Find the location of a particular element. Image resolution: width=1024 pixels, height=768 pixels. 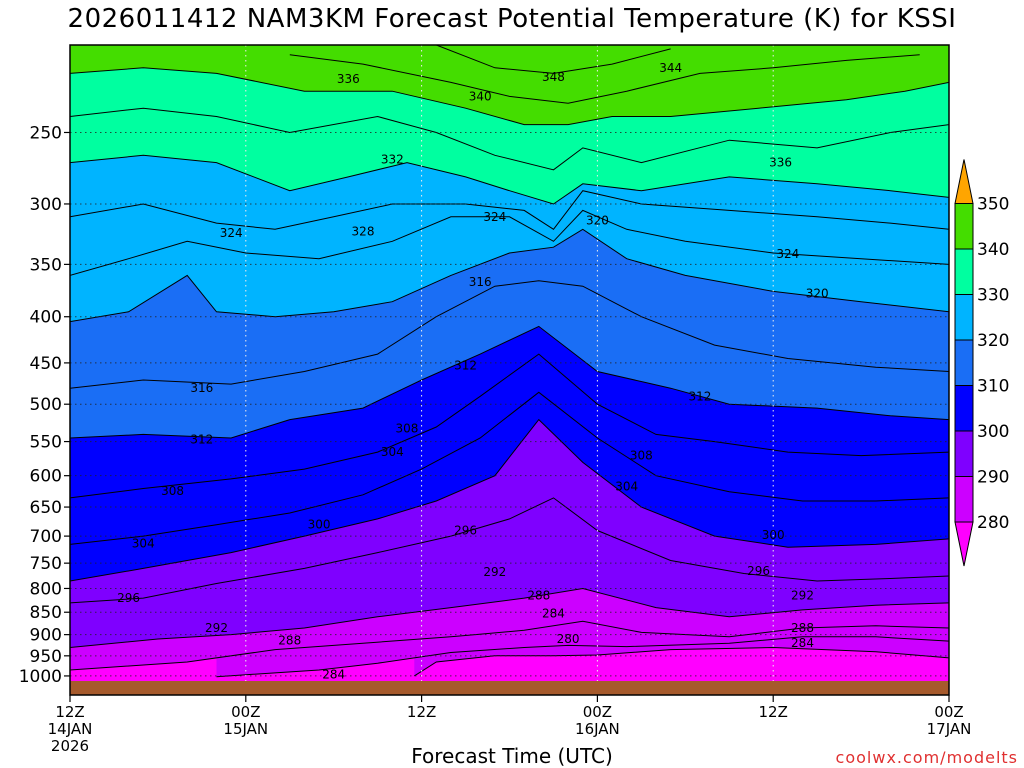

y-tick-label: 850 is located at coordinates (46, 613).